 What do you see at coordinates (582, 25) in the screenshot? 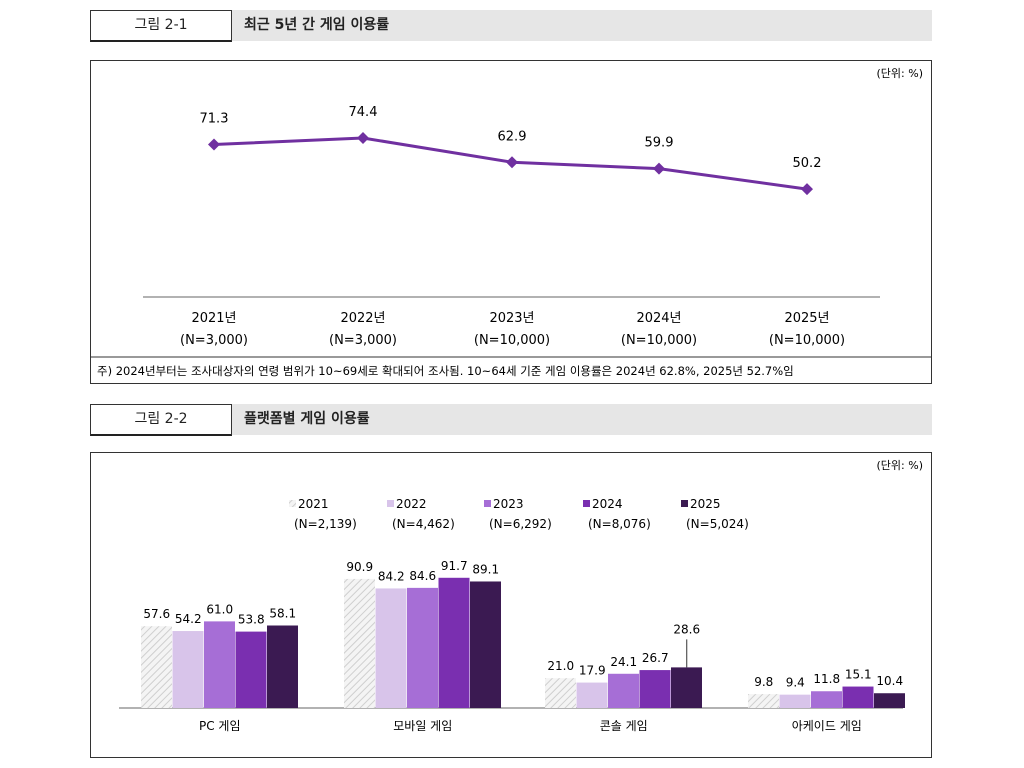
I see `figure1-title: 최근 5년 간 게임 이용률` at bounding box center [582, 25].